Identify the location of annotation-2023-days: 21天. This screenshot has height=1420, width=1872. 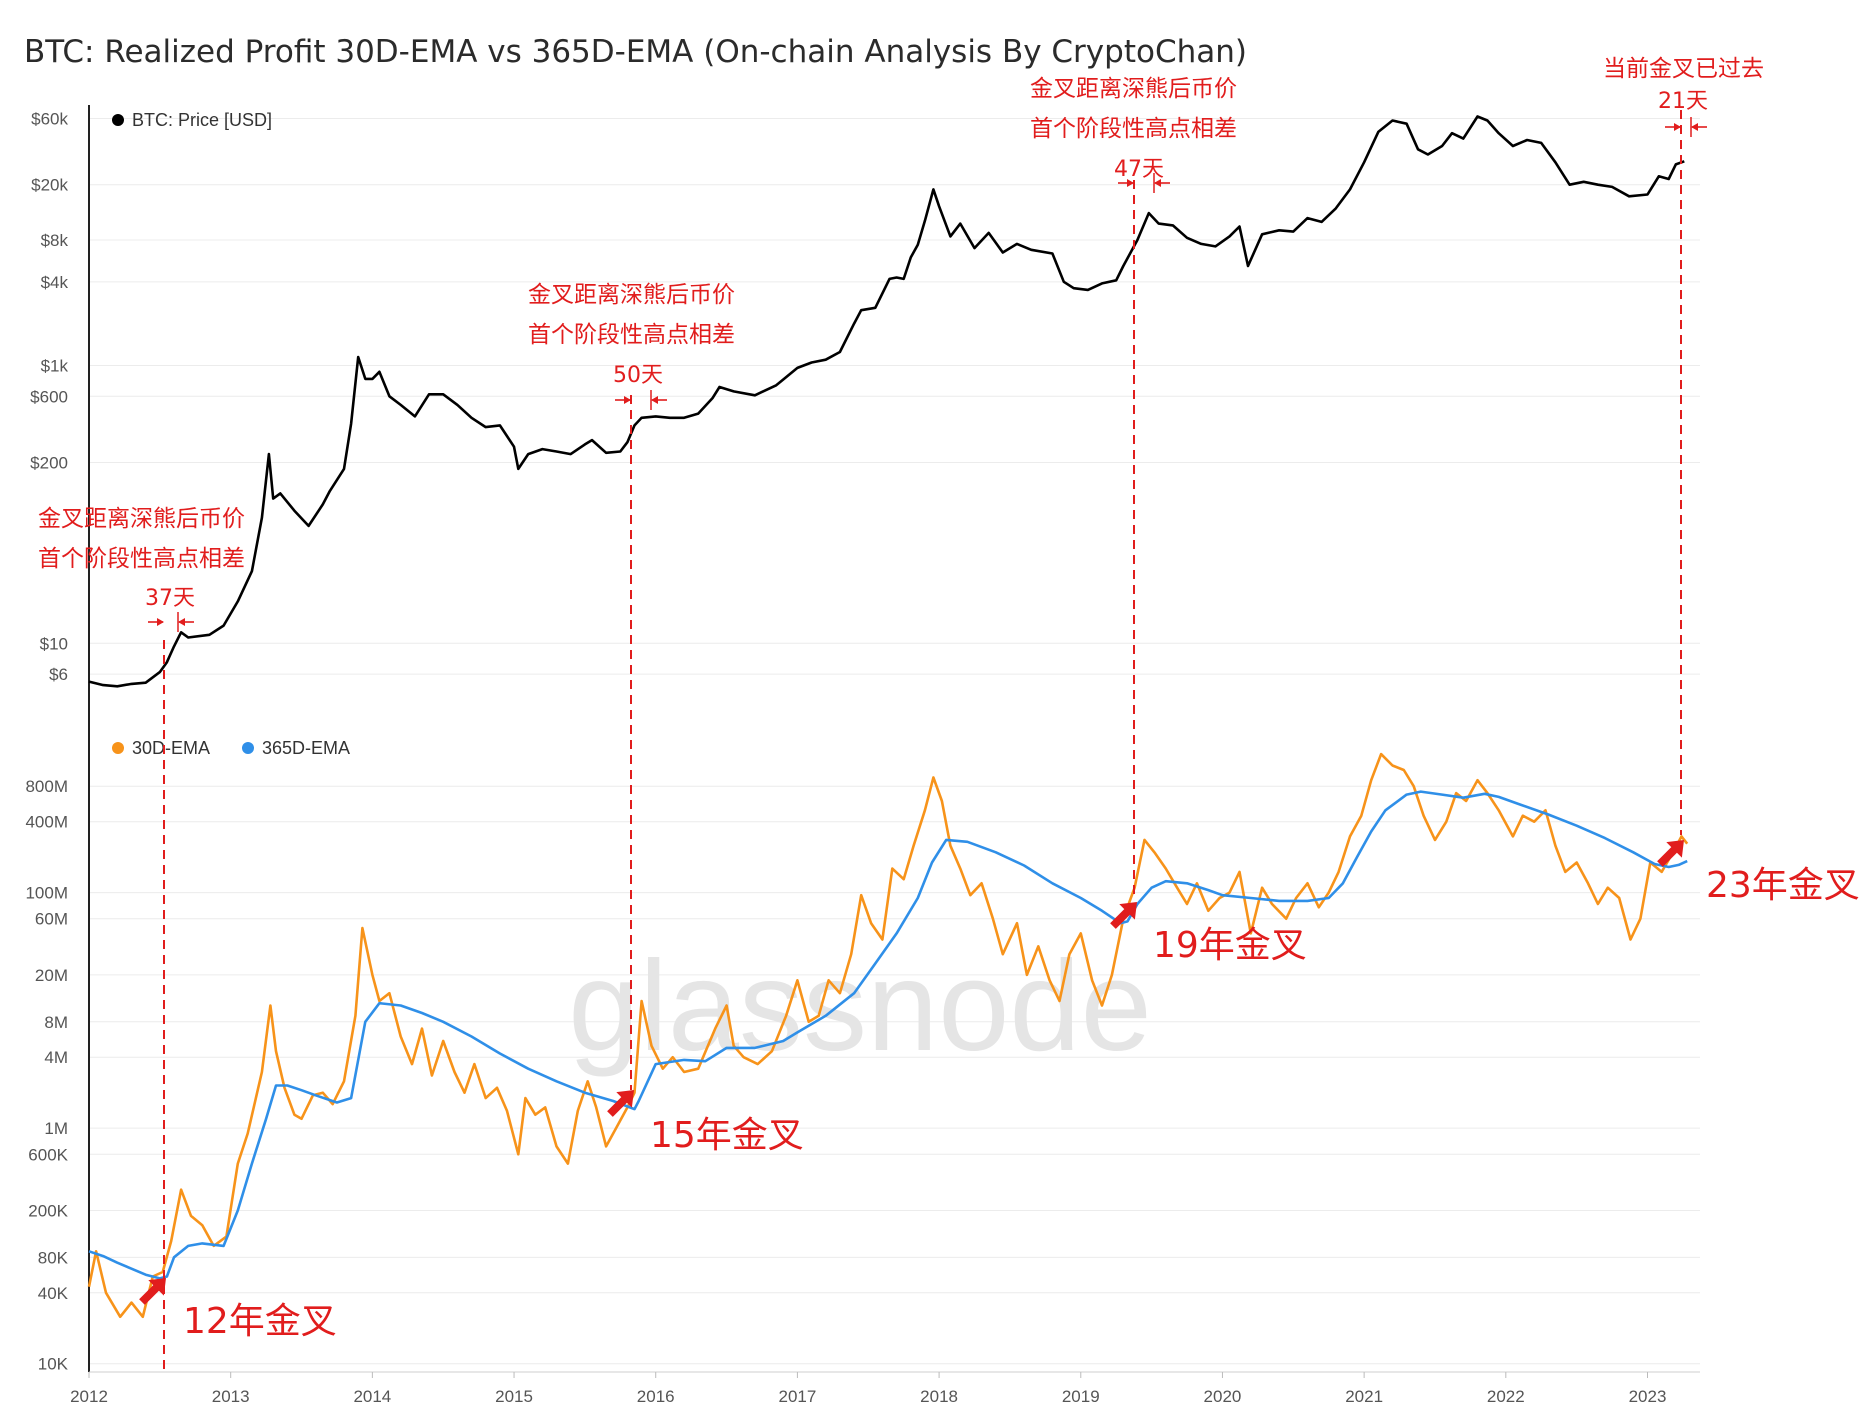
(1683, 101).